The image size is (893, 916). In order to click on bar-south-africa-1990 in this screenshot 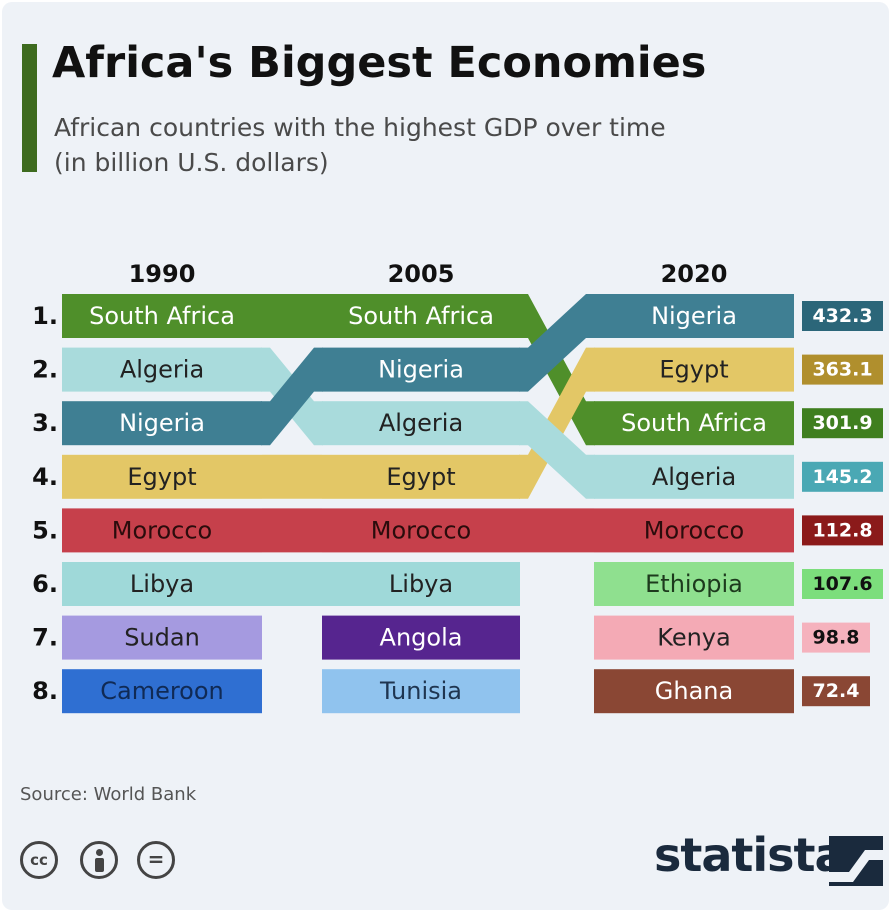, I will do `click(162, 316)`.